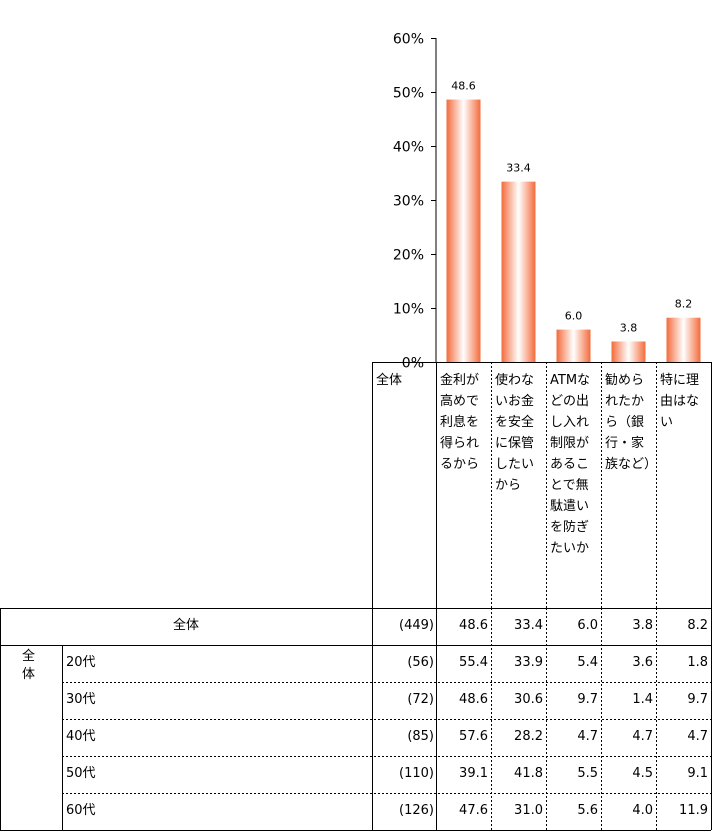 The height and width of the screenshot is (832, 714). What do you see at coordinates (528, 699) in the screenshot?
I see `table-cell: 30.6` at bounding box center [528, 699].